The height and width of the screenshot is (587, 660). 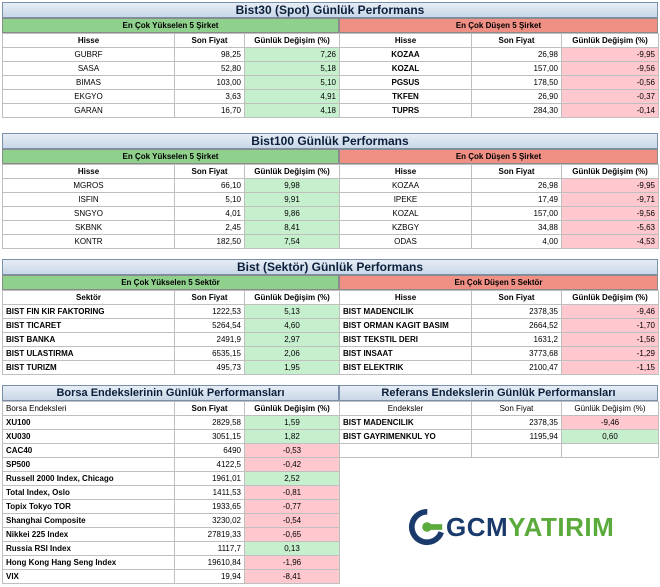 I want to click on sector-price: 6535,15, so click(x=209, y=353).